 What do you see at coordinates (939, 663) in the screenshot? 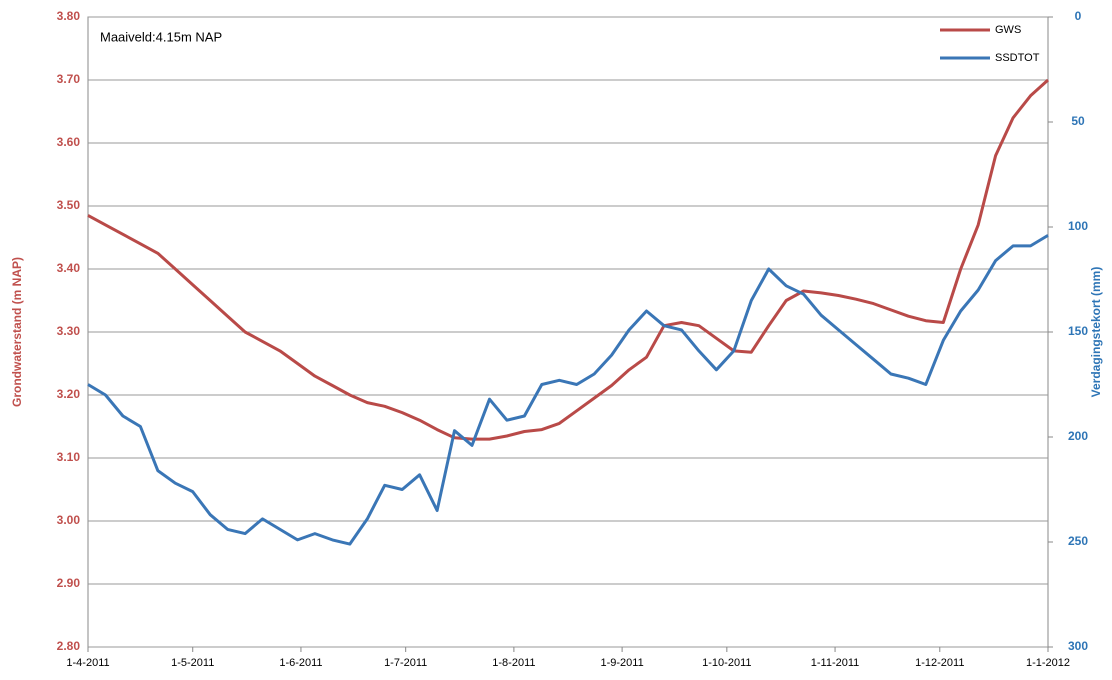
I see `x-tick-label: 1-12-2011` at bounding box center [939, 663].